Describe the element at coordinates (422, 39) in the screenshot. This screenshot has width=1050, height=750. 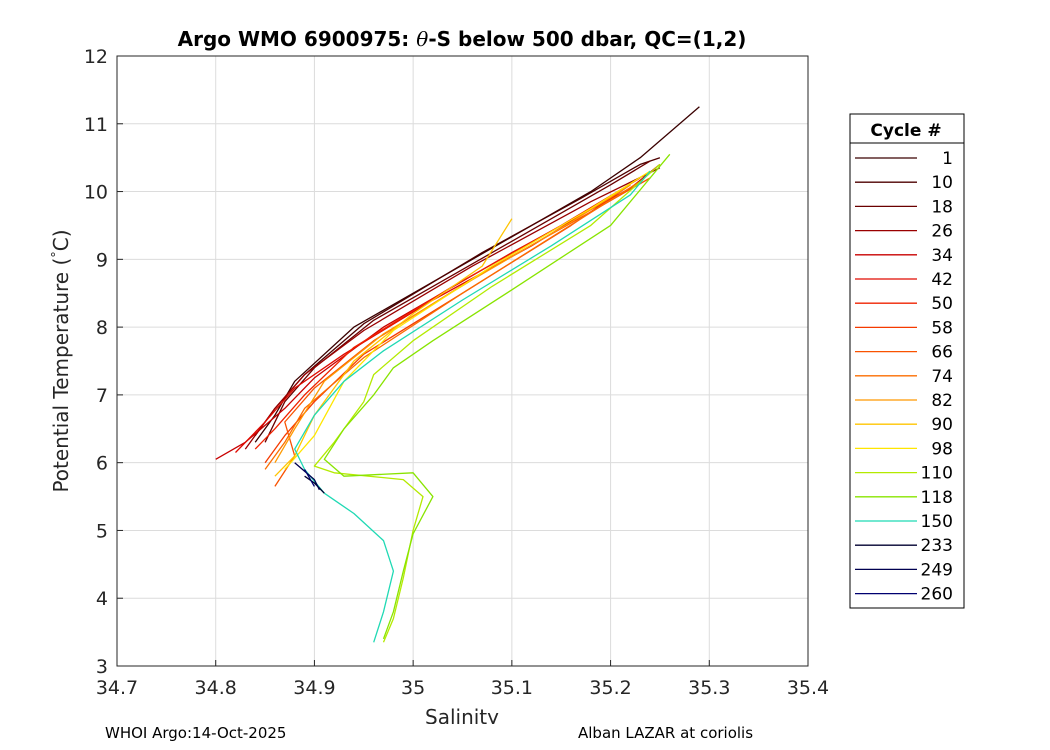
I see `title-theta-symbol: θ` at that location.